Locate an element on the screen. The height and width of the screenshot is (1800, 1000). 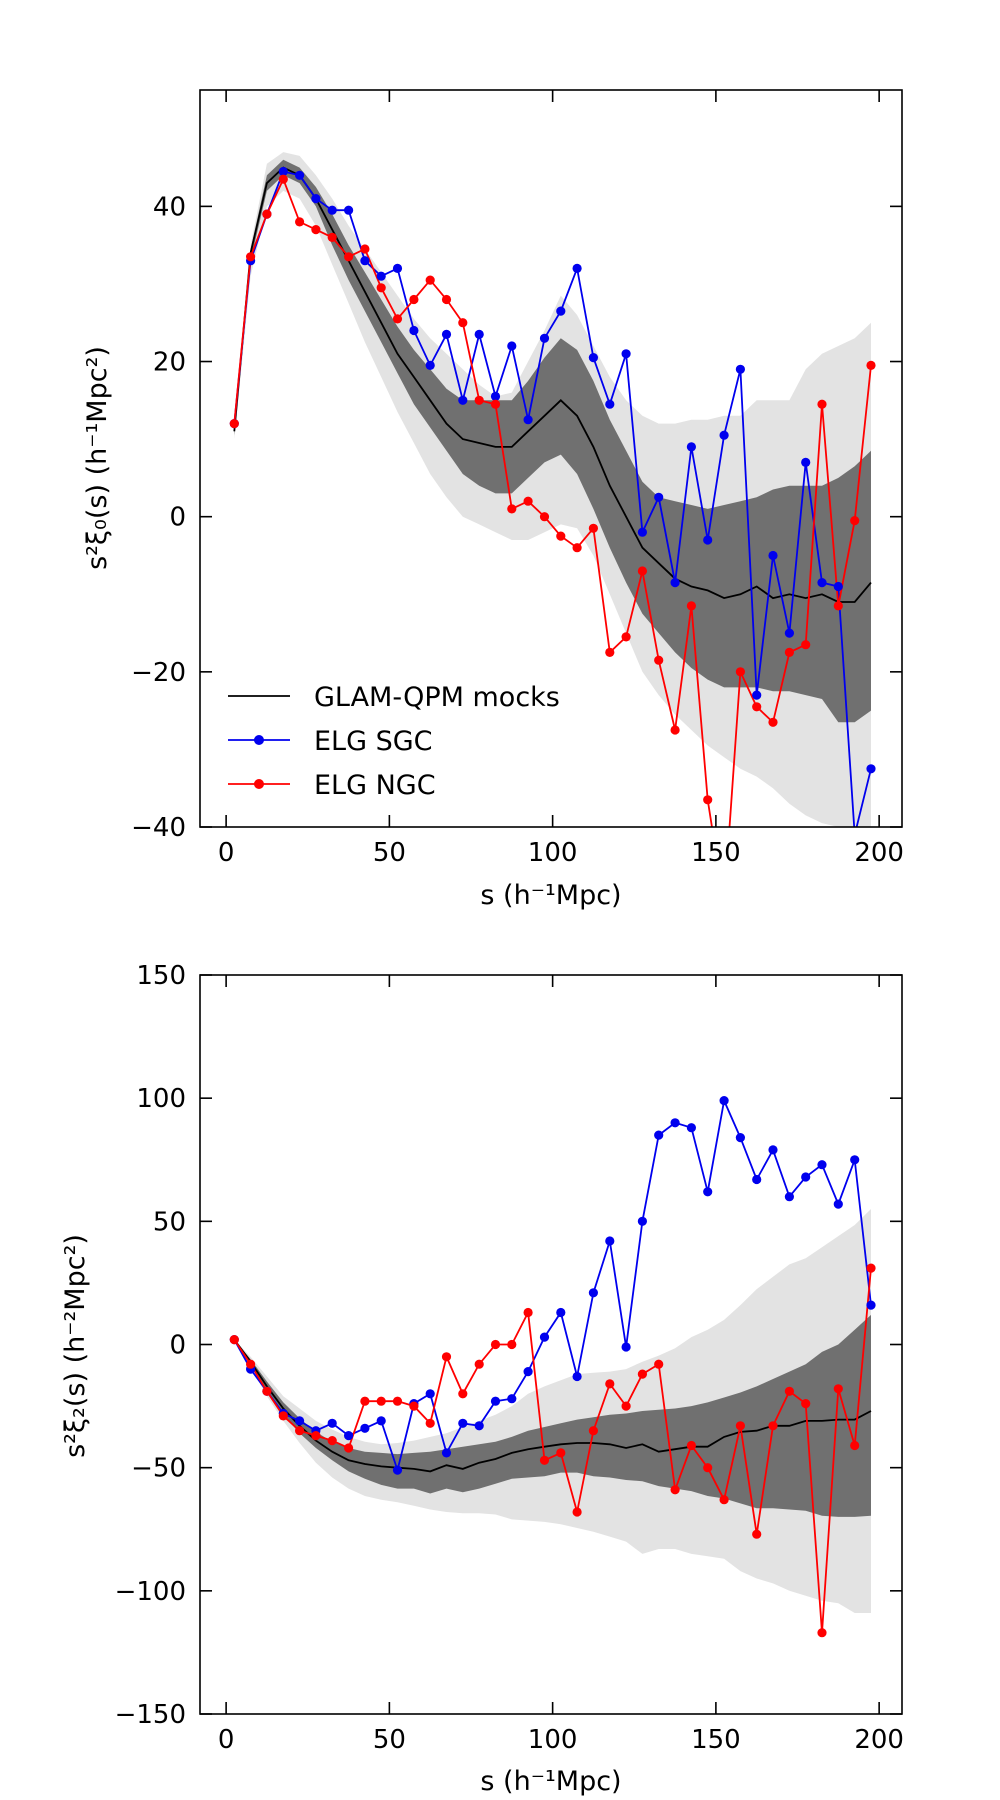
y-tick-label: −150 is located at coordinates (150, 1715).